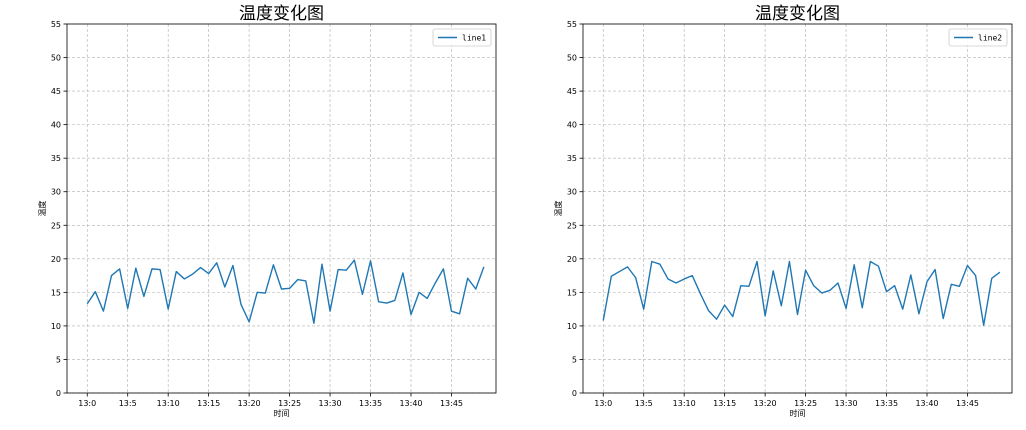 Image resolution: width=1026 pixels, height=430 pixels. Describe the element at coordinates (990, 38) in the screenshot. I see `legend-label-line2: line2` at that location.